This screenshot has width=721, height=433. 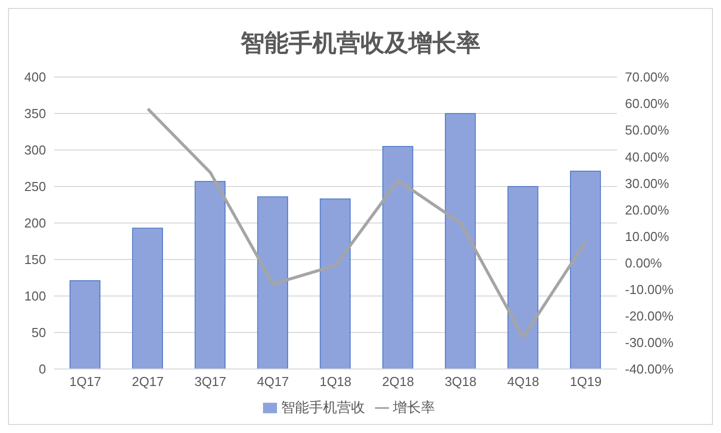 I want to click on y-tick-label: 200, so click(x=35, y=223).